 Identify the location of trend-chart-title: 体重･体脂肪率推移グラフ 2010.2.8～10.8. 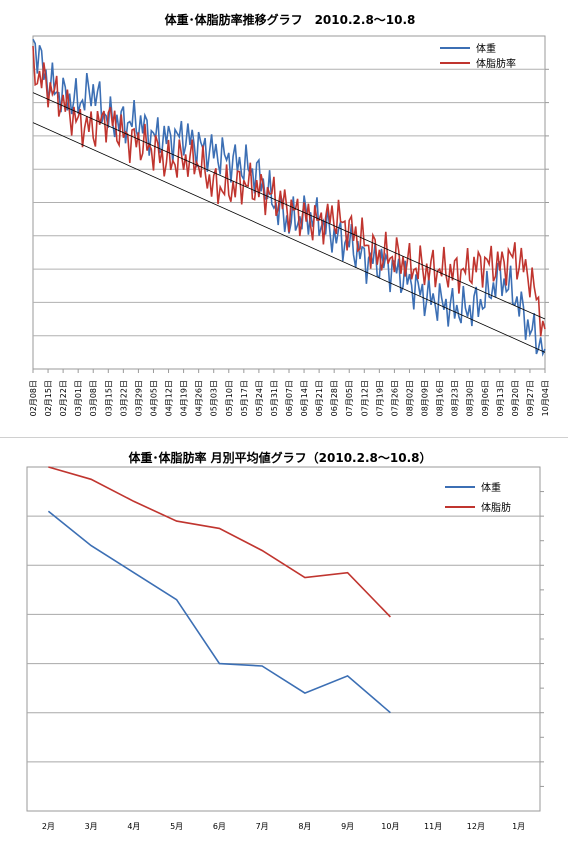
(290, 19).